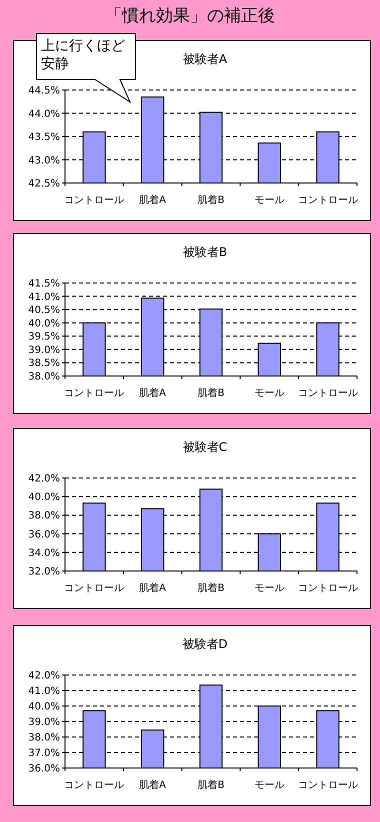 Image resolution: width=380 pixels, height=822 pixels. What do you see at coordinates (44, 184) in the screenshot?
I see `y-tick-label: 42.5%` at bounding box center [44, 184].